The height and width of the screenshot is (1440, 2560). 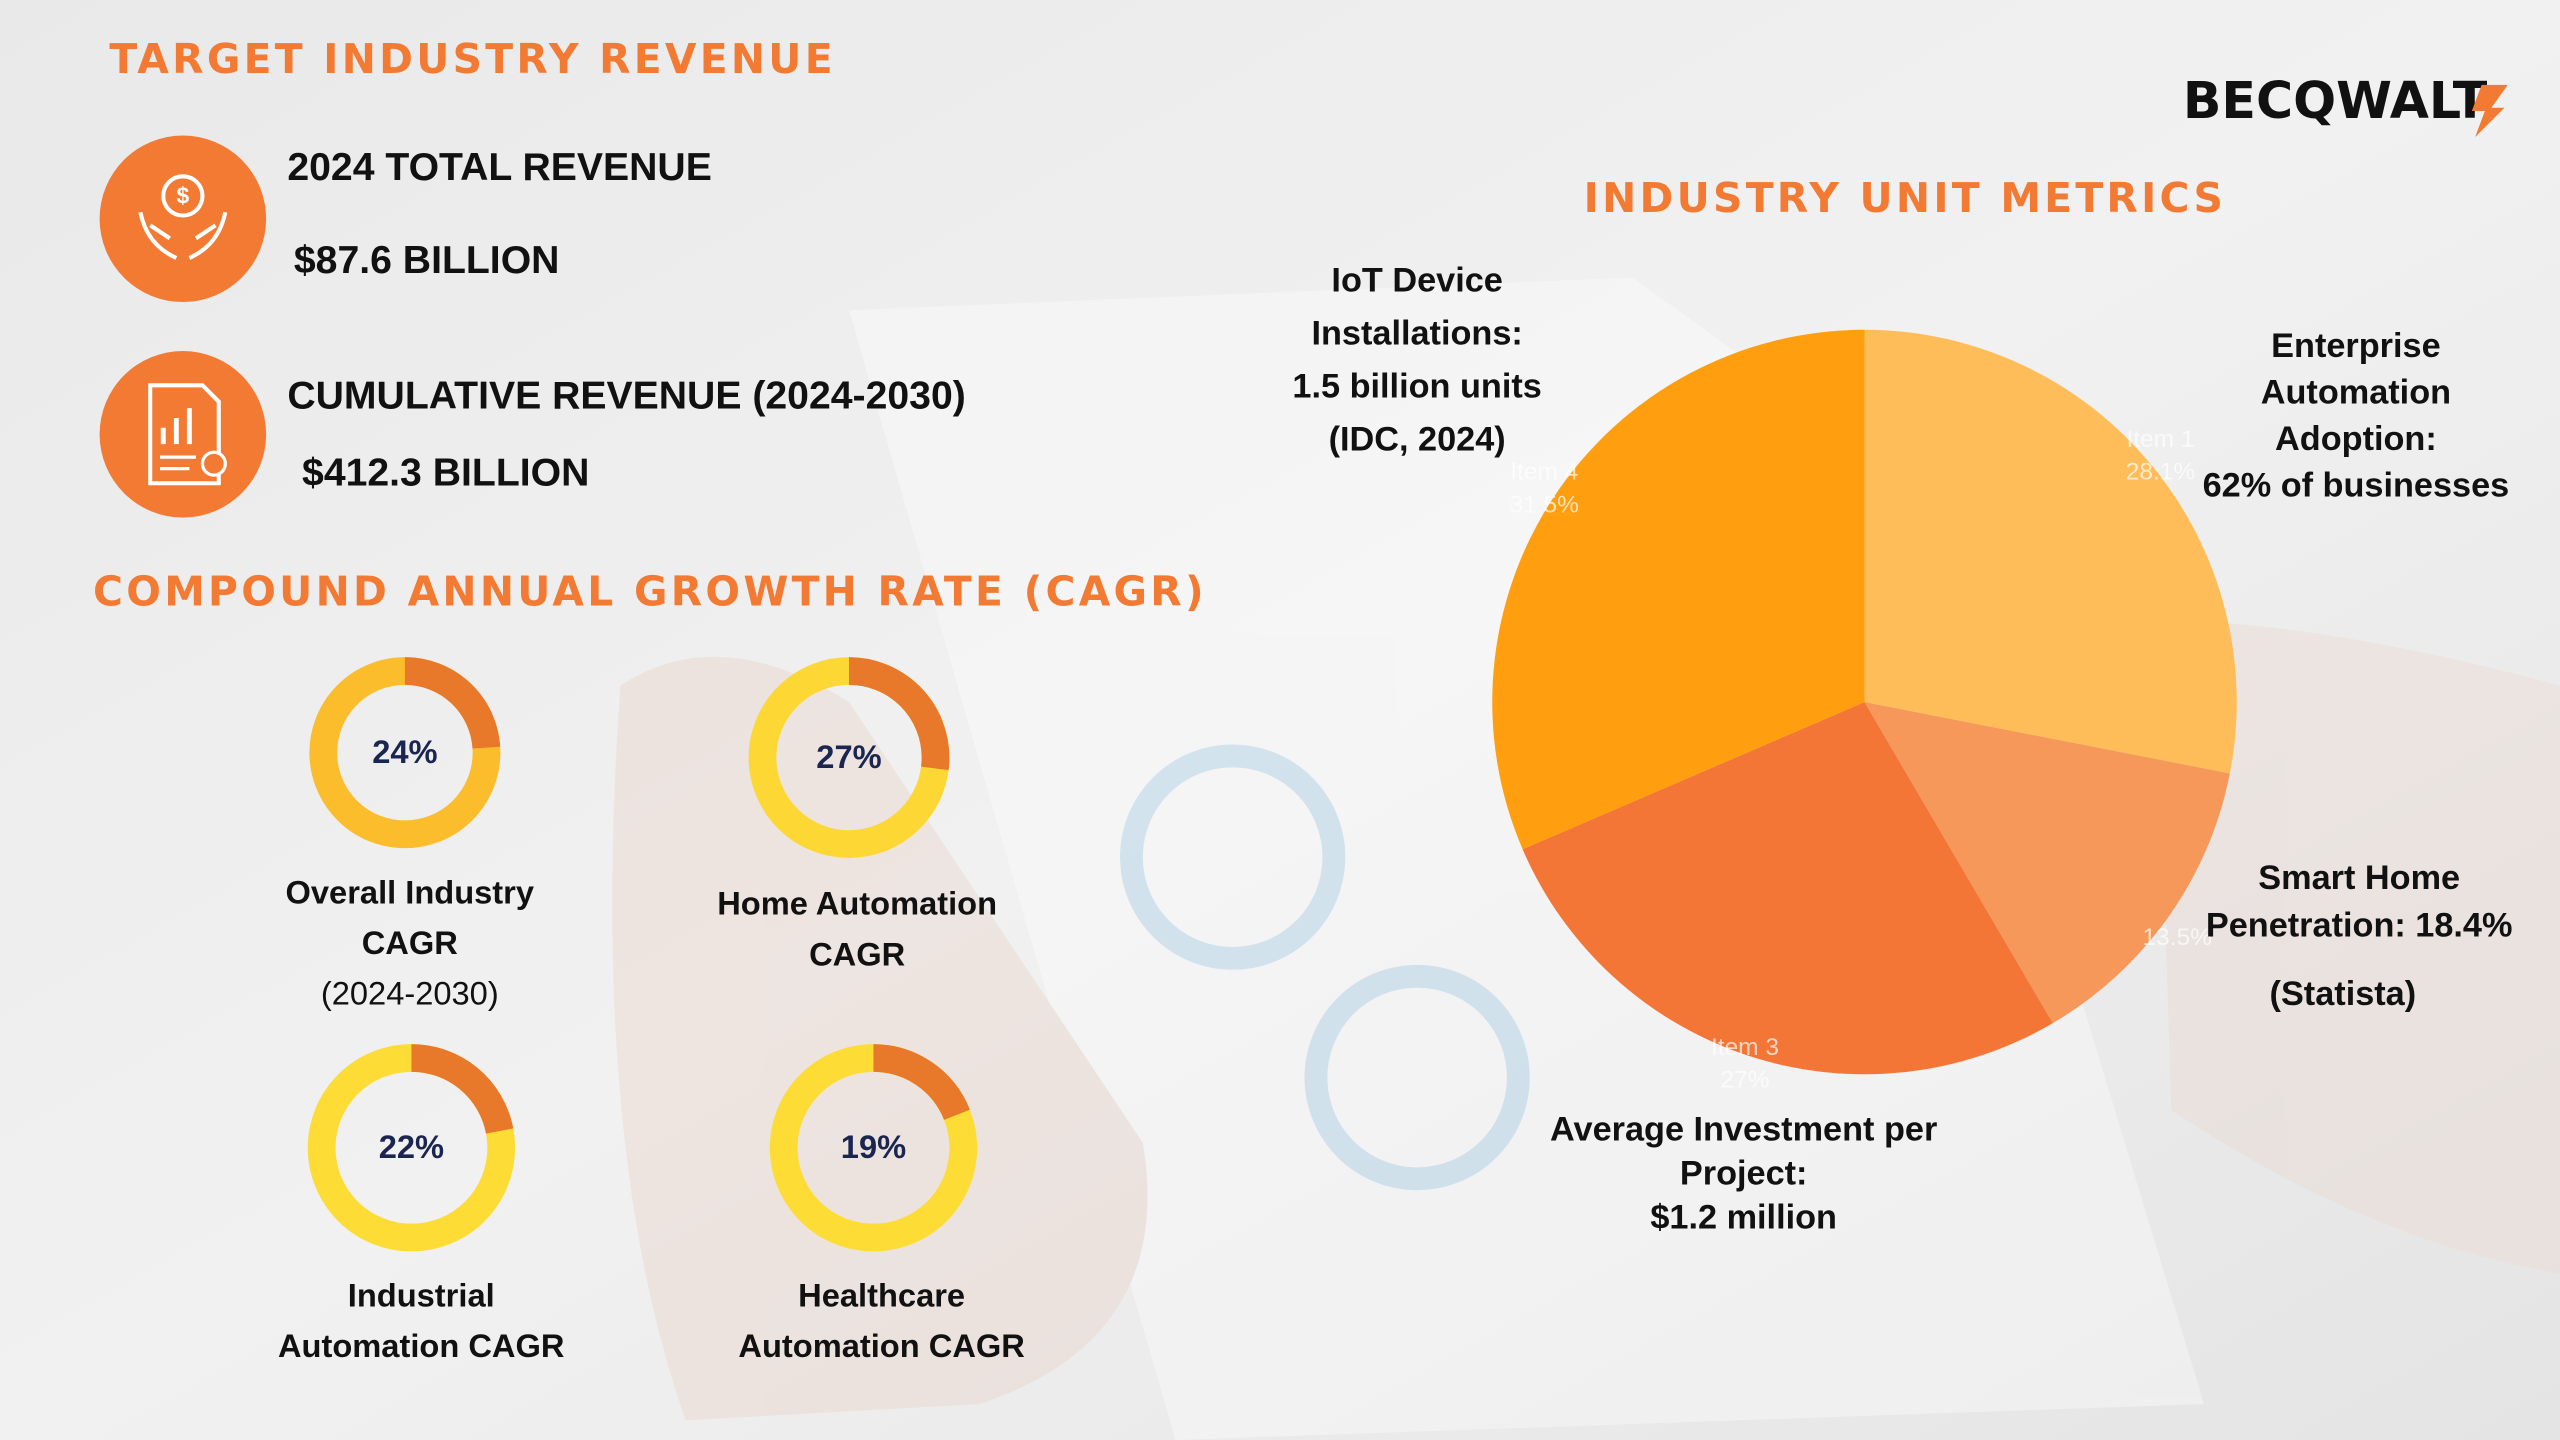 What do you see at coordinates (881, 1295) in the screenshot?
I see `donut-label: Healthcare` at bounding box center [881, 1295].